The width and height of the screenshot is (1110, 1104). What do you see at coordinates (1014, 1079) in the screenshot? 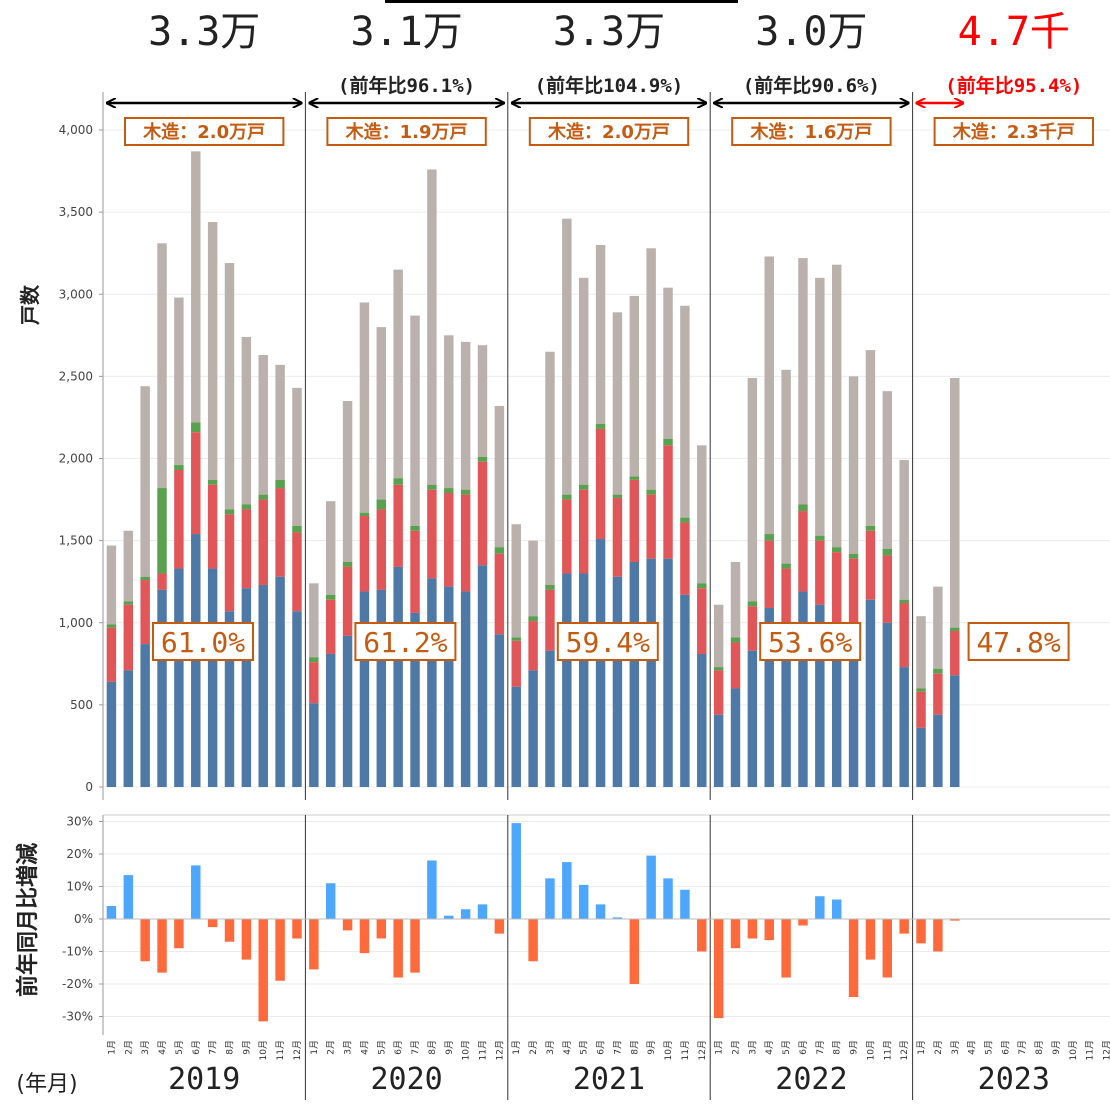
I see `year-label: 2023` at bounding box center [1014, 1079].